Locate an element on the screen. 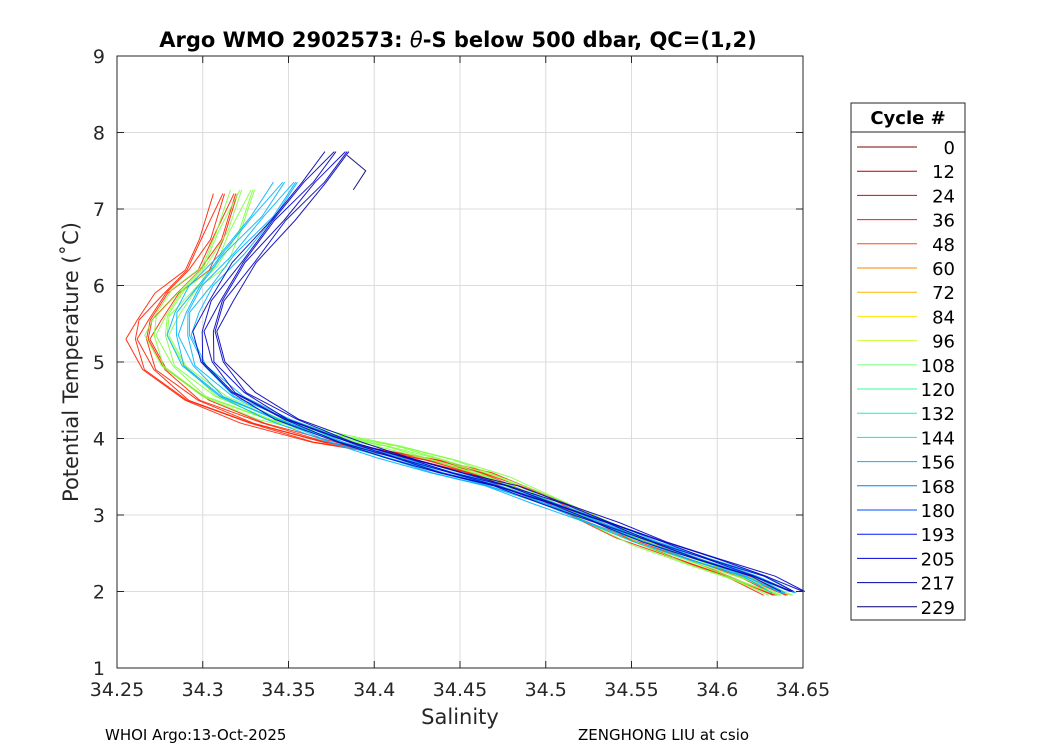  y-tick-label: 8 is located at coordinates (99, 134).